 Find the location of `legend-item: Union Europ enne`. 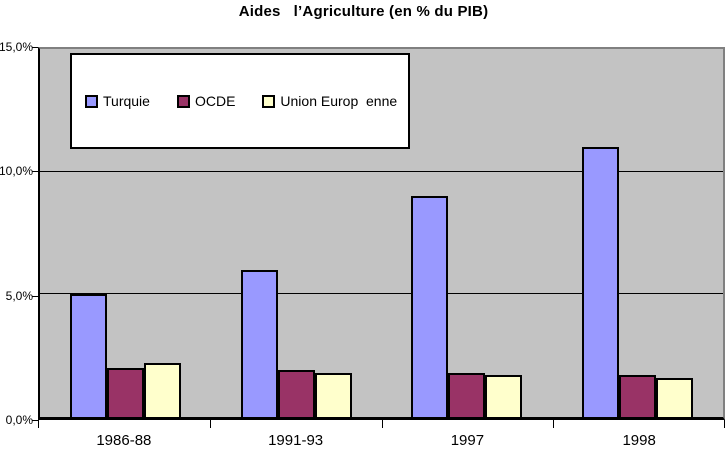

legend-item: Union Europ enne is located at coordinates (329, 101).